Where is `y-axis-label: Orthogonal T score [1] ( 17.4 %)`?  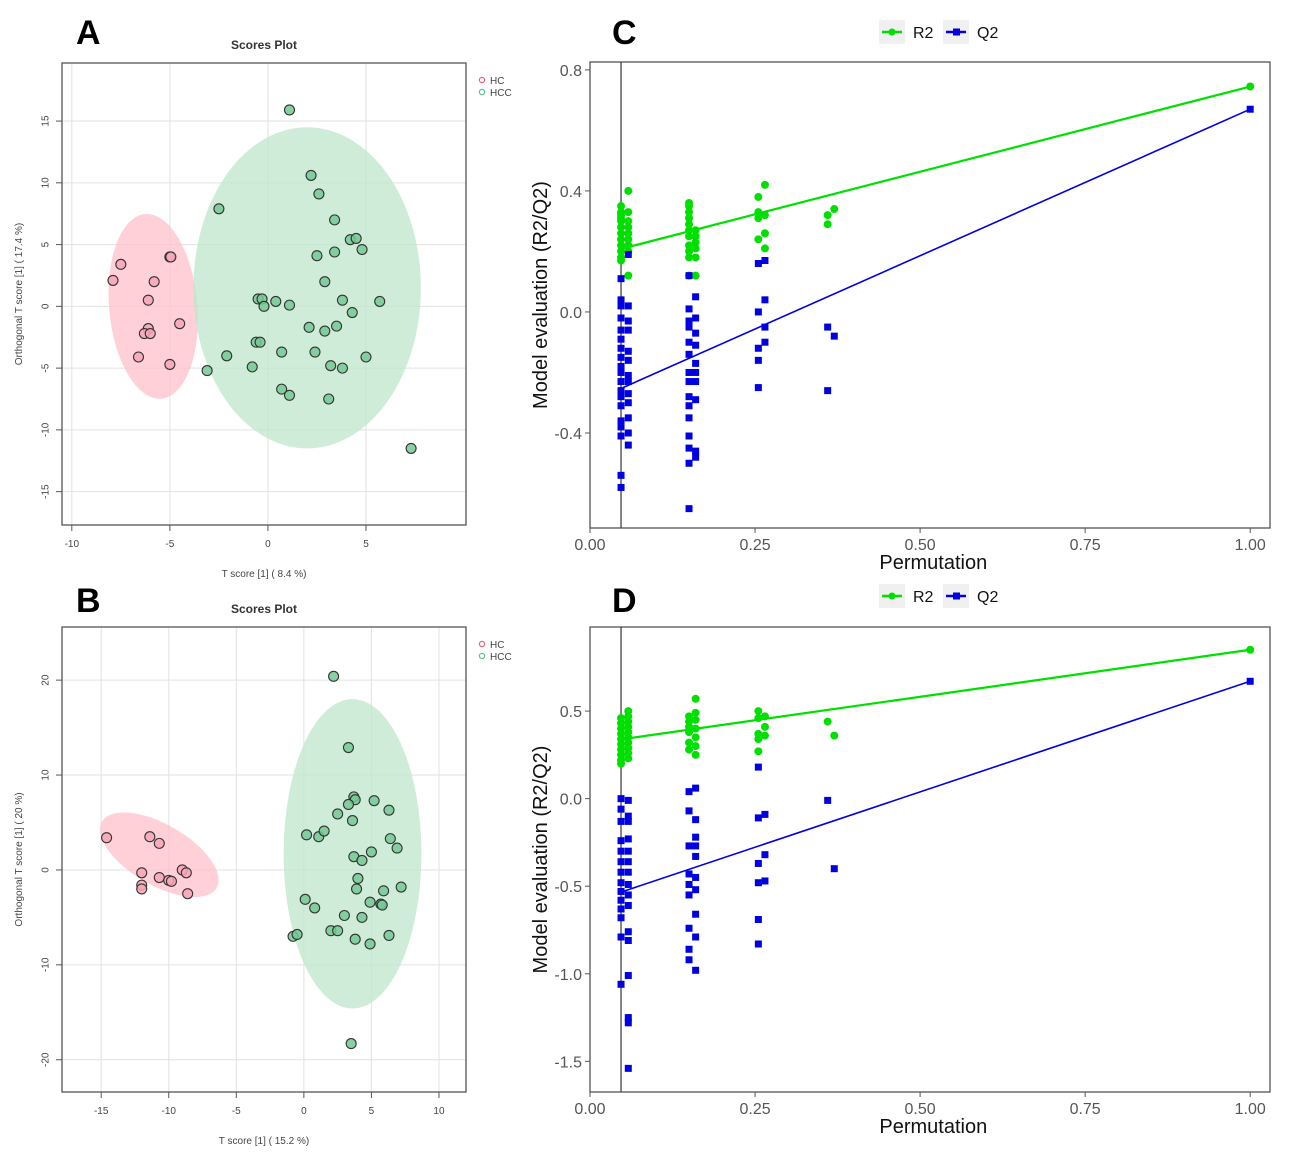
y-axis-label: Orthogonal T score [1] ( 17.4 %) is located at coordinates (19, 294).